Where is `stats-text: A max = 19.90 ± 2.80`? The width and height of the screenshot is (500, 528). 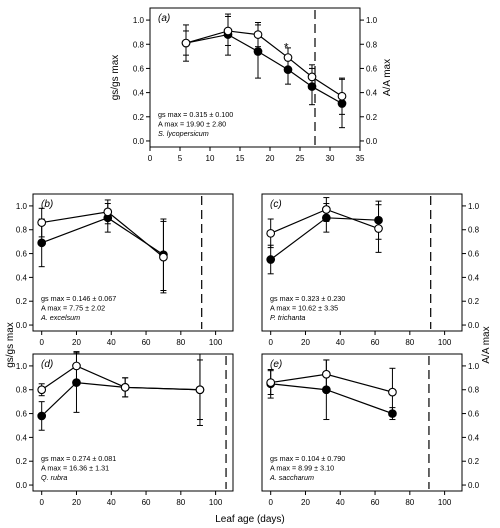 stats-text: A max = 19.90 ± 2.80 is located at coordinates (192, 124).